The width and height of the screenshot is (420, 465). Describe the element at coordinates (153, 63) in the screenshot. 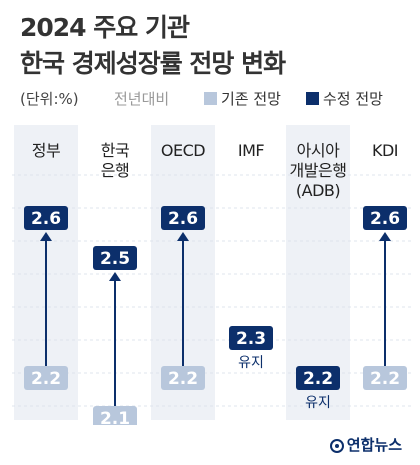

I see `chart-title-line2: 한국 경제성장률 전망 변화` at that location.